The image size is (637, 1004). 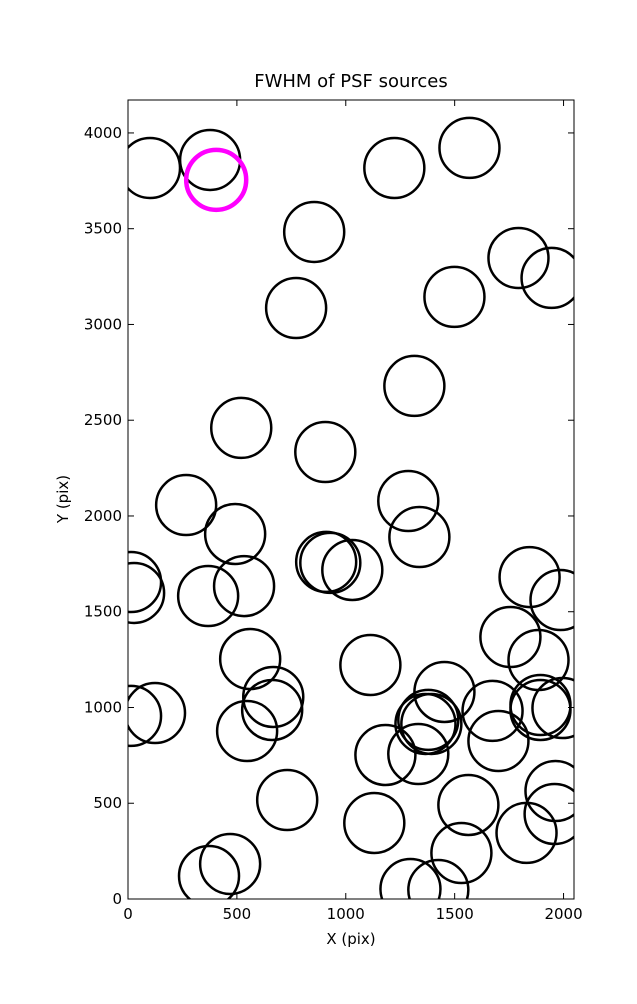 I want to click on chart-title: FWHM of PSF sources, so click(x=351, y=81).